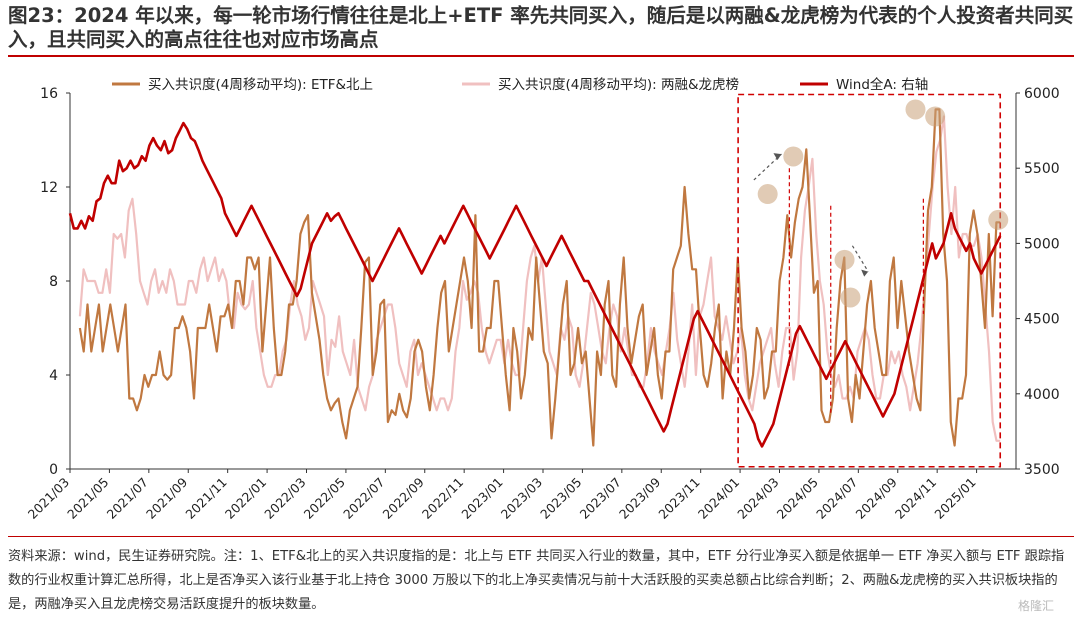 This screenshot has width=1080, height=622. Describe the element at coordinates (718, 498) in the screenshot. I see `x-tick-label: 2024/01` at that location.